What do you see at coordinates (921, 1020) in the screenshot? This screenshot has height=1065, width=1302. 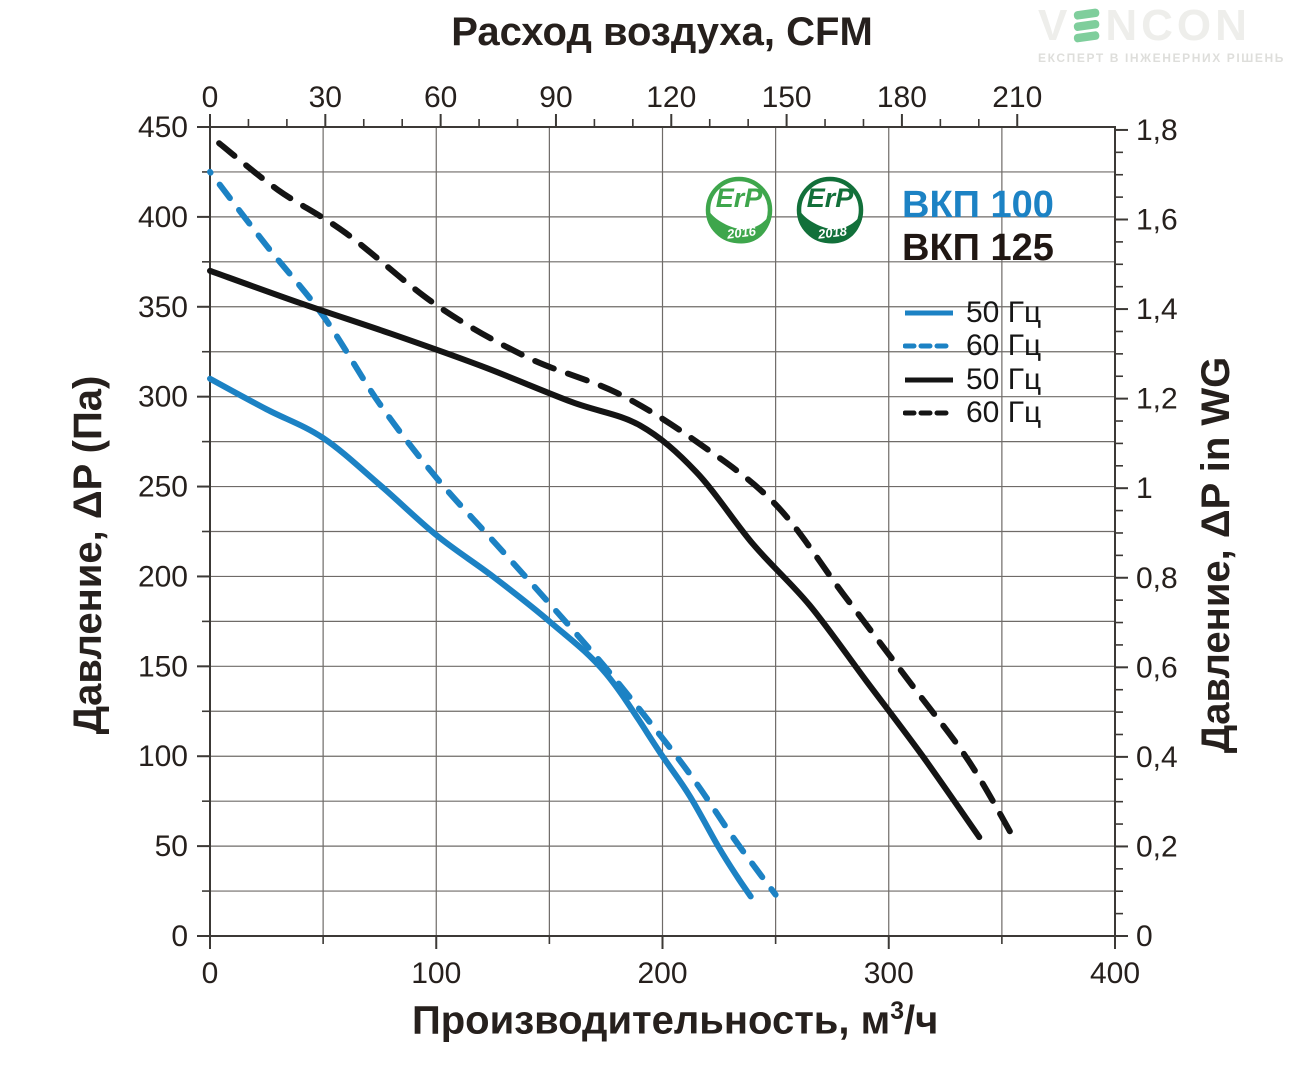 I see `bottom-axis-title-post: /ч` at bounding box center [921, 1020].